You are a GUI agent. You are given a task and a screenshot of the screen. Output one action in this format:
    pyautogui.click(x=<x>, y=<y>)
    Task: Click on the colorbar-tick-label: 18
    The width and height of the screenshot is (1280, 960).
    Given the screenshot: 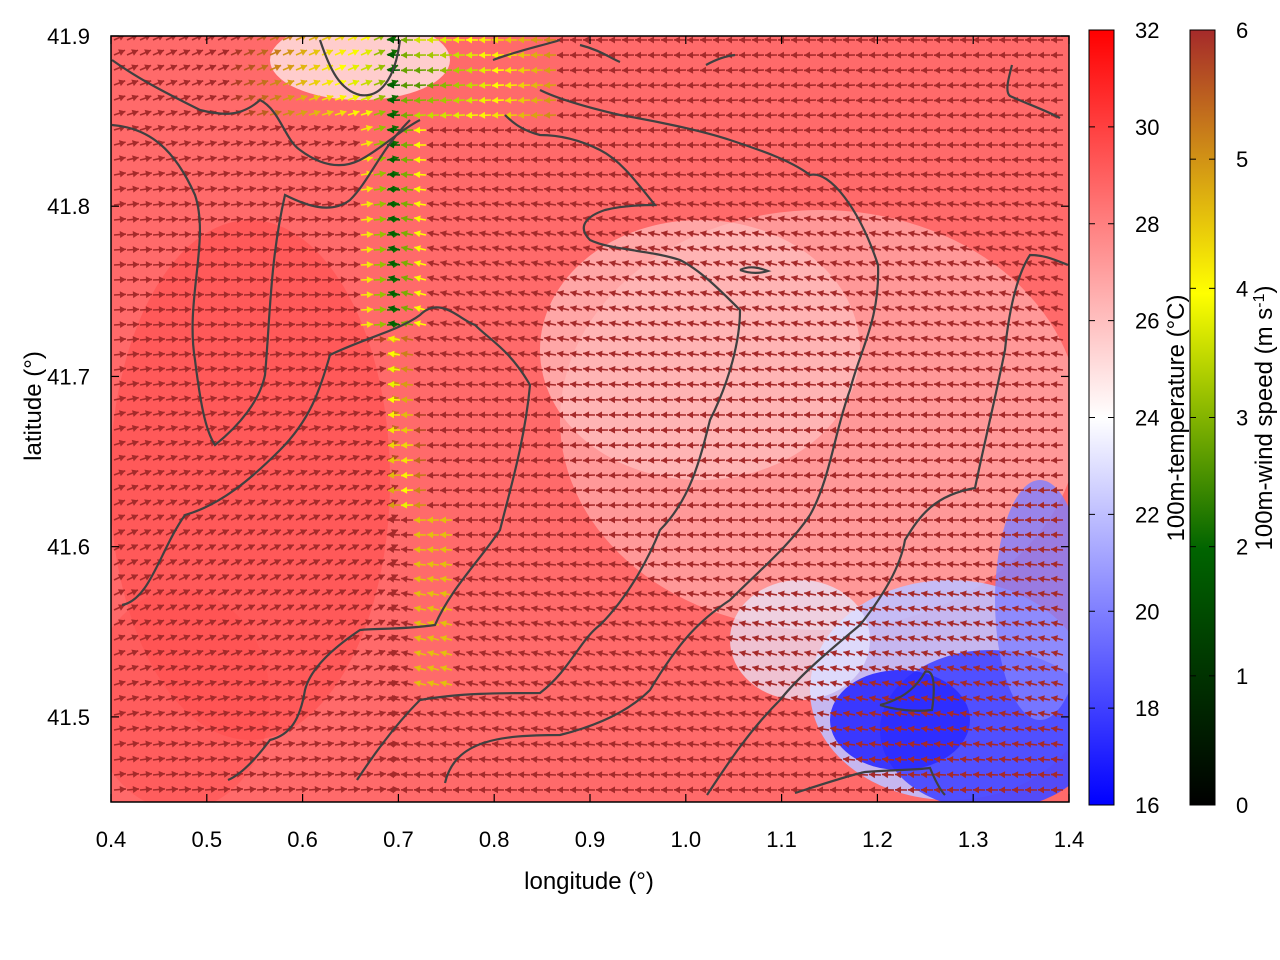 What is the action you would take?
    pyautogui.click(x=1147, y=708)
    